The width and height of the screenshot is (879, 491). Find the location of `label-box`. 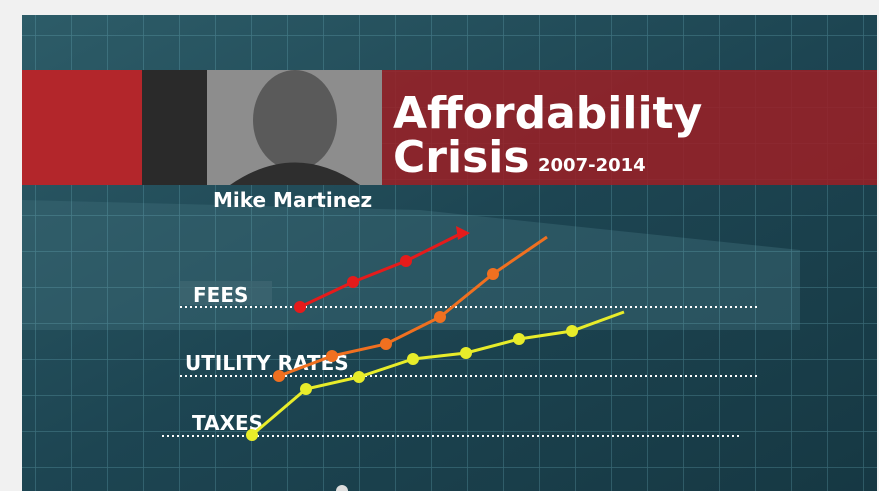

label-box is located at coordinates (226, 293).